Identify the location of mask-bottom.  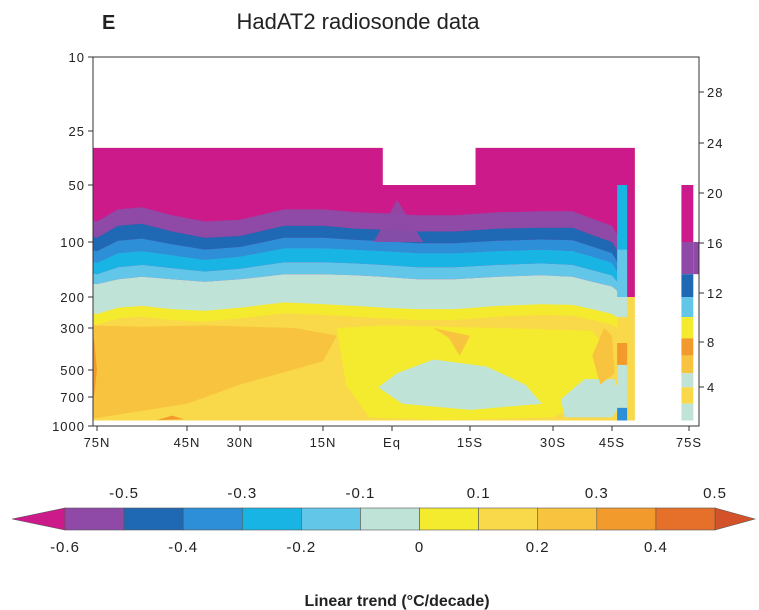
(396, 422).